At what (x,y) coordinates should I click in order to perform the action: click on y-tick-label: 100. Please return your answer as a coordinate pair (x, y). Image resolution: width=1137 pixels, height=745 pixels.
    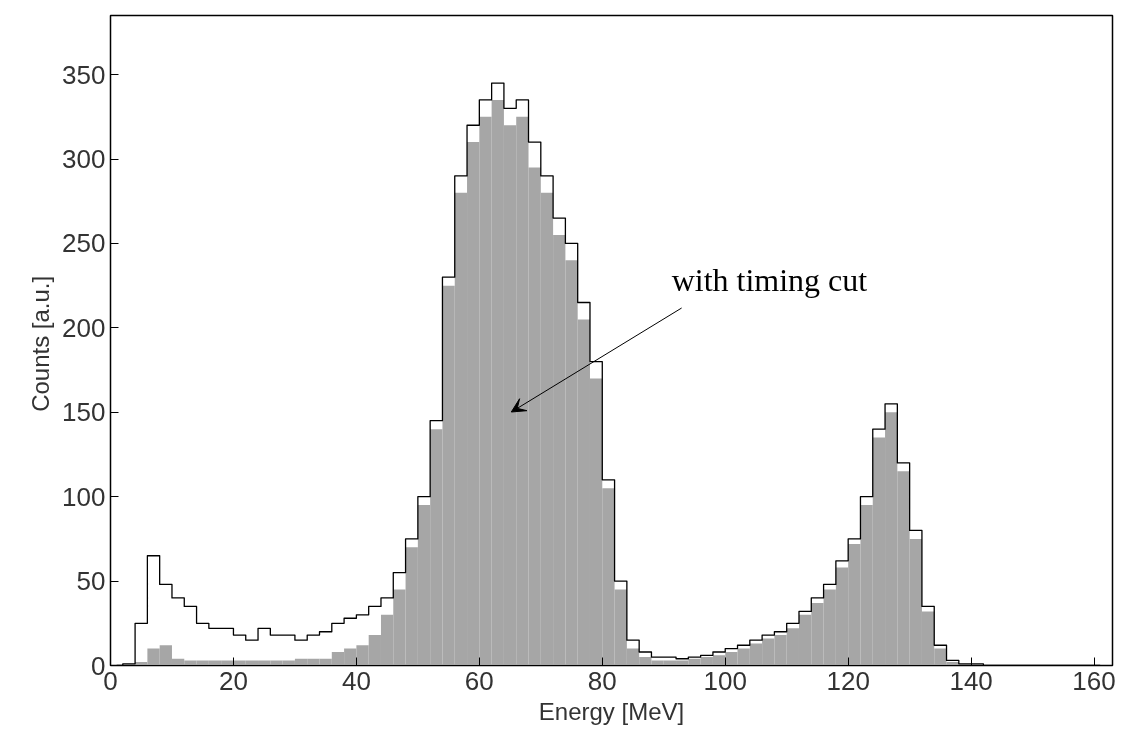
    Looking at the image, I should click on (84, 496).